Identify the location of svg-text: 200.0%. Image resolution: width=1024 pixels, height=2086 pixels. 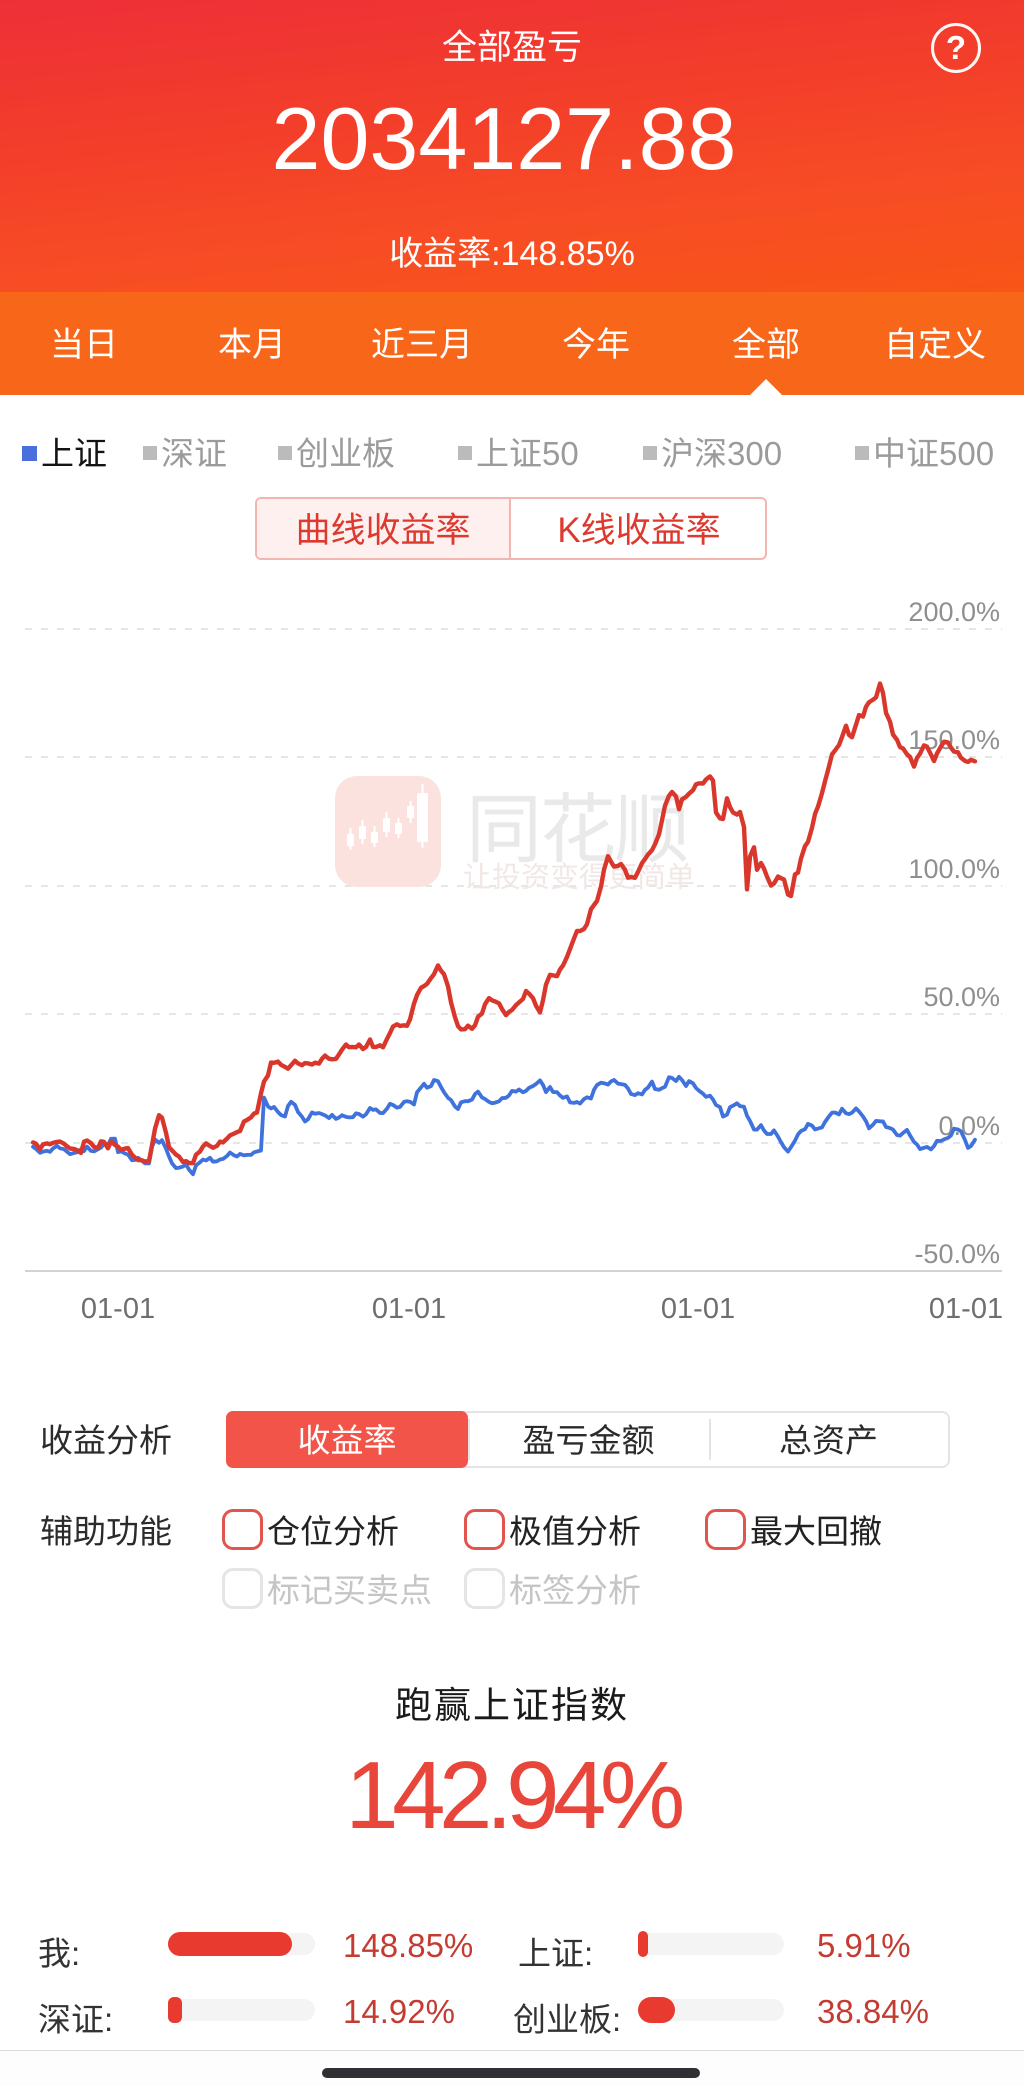
(954, 612).